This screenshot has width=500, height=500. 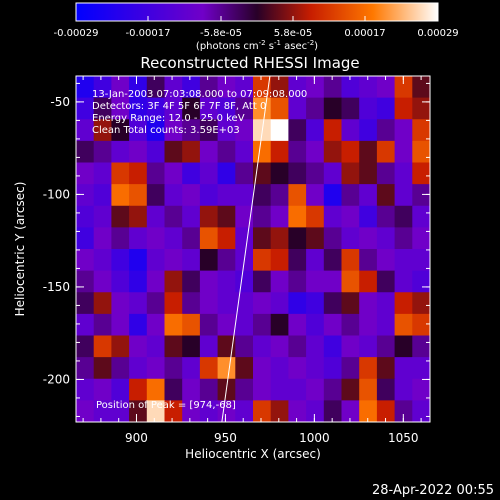 I want to click on plot-title: Reconstructed RHESSI Image, so click(x=249, y=63).